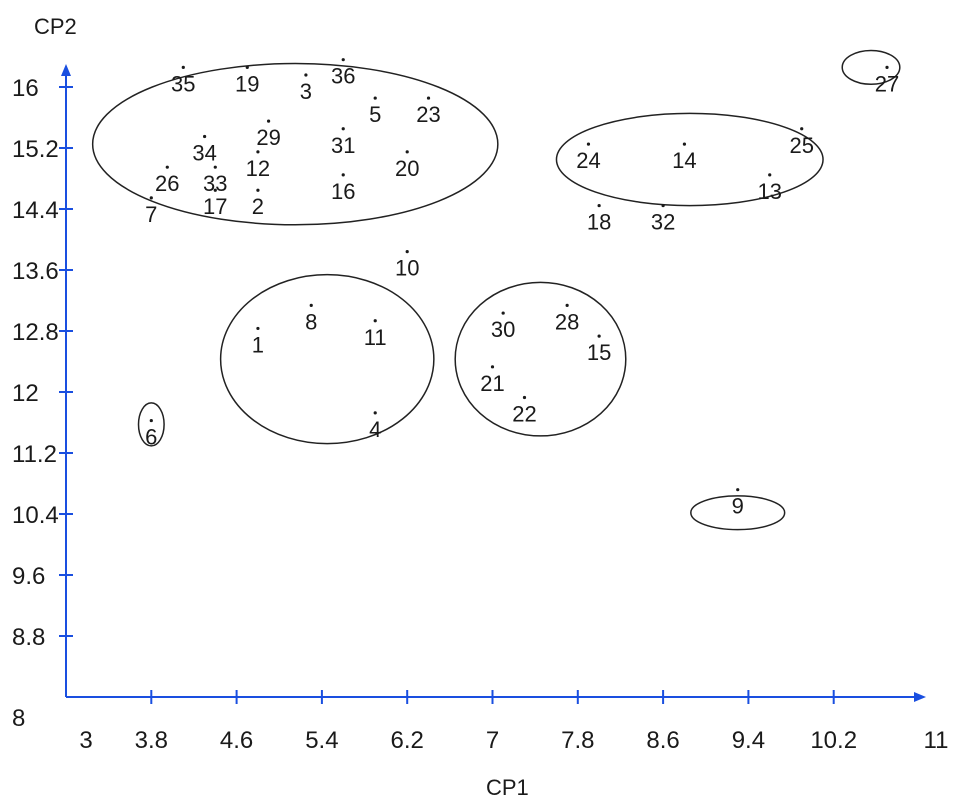 The height and width of the screenshot is (805, 956). What do you see at coordinates (343, 191) in the screenshot?
I see `point-label: 16` at bounding box center [343, 191].